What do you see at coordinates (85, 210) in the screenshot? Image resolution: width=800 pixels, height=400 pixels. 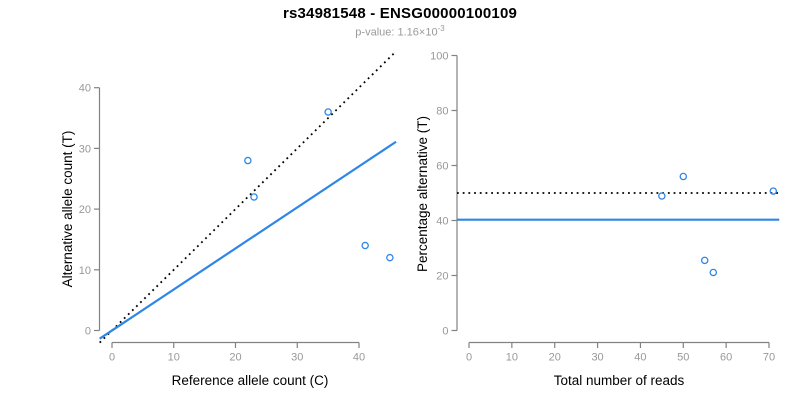 I see `plot-left-y-tick-label: 20` at bounding box center [85, 210].